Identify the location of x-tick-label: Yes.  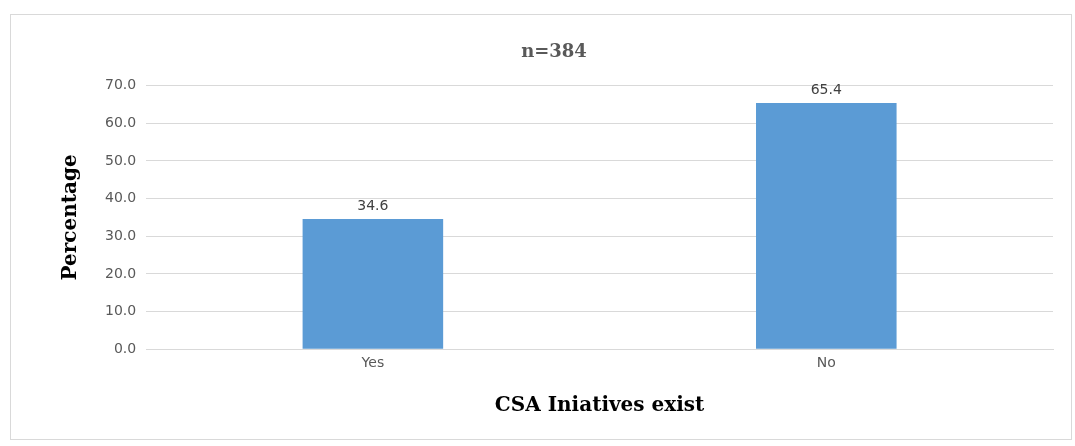
(372, 362).